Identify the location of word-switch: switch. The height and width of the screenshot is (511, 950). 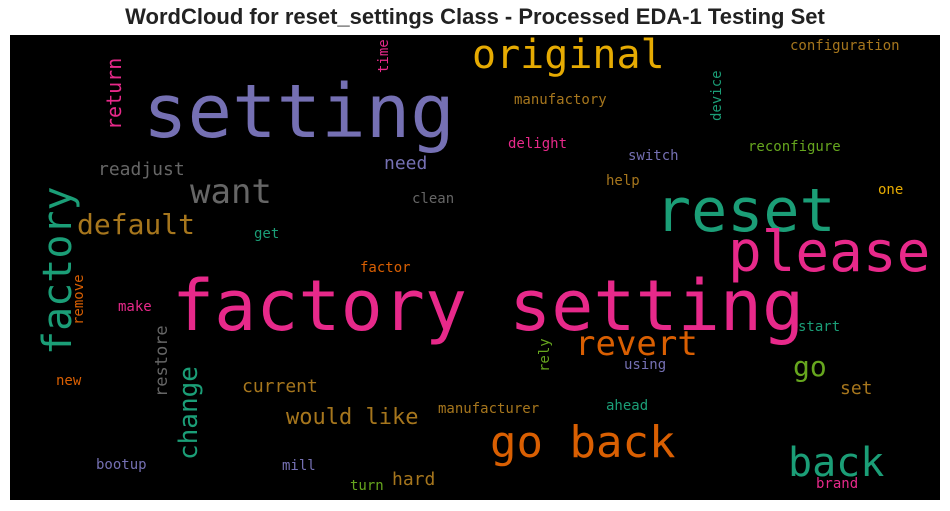
(653, 156).